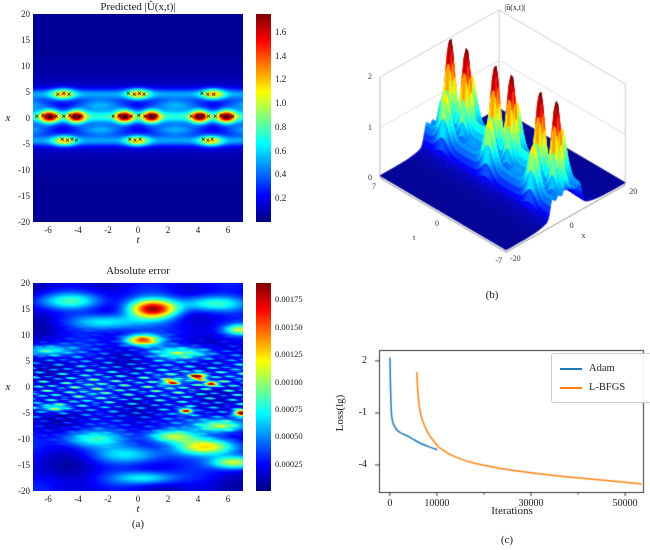  I want to click on tick-label: 0.00025, so click(289, 463).